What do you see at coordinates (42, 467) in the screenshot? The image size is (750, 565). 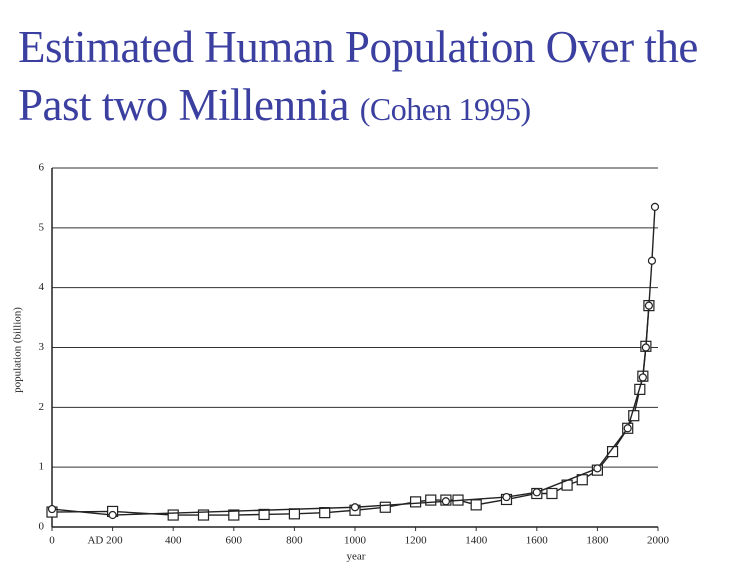 I see `y-tick-label: 1` at bounding box center [42, 467].